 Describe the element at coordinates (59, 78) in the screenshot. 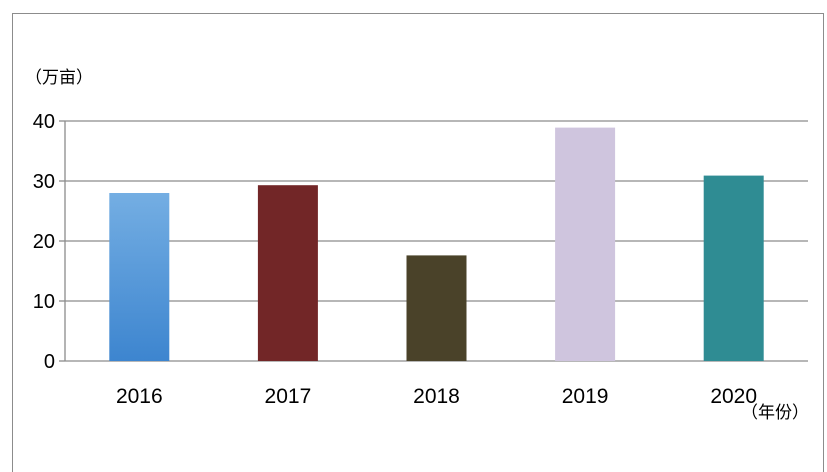

I see `y-axis-unit-label: （万亩）` at that location.